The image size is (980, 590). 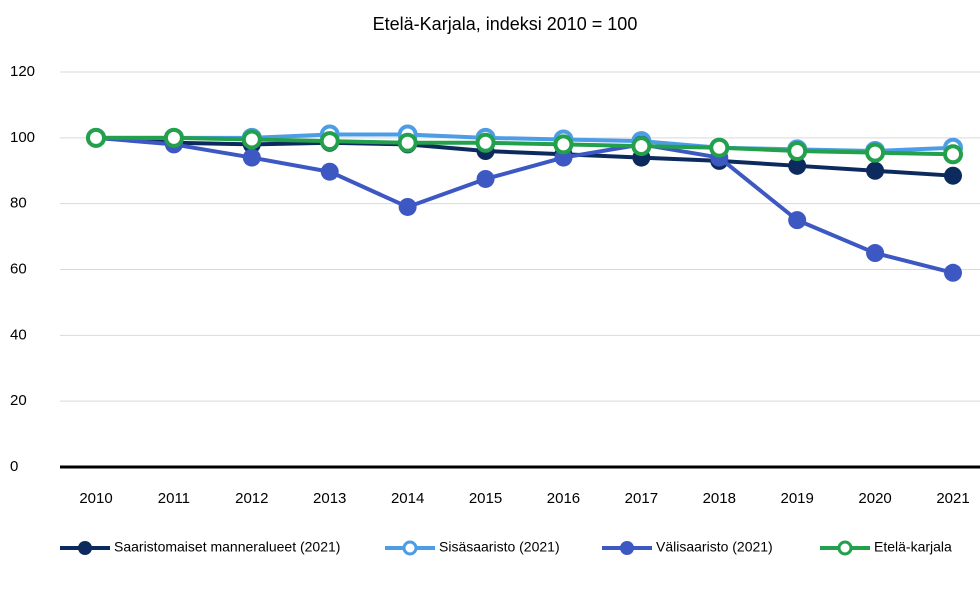 I want to click on legend-label: Saaristomaiset manneralueet (2021), so click(x=227, y=547).